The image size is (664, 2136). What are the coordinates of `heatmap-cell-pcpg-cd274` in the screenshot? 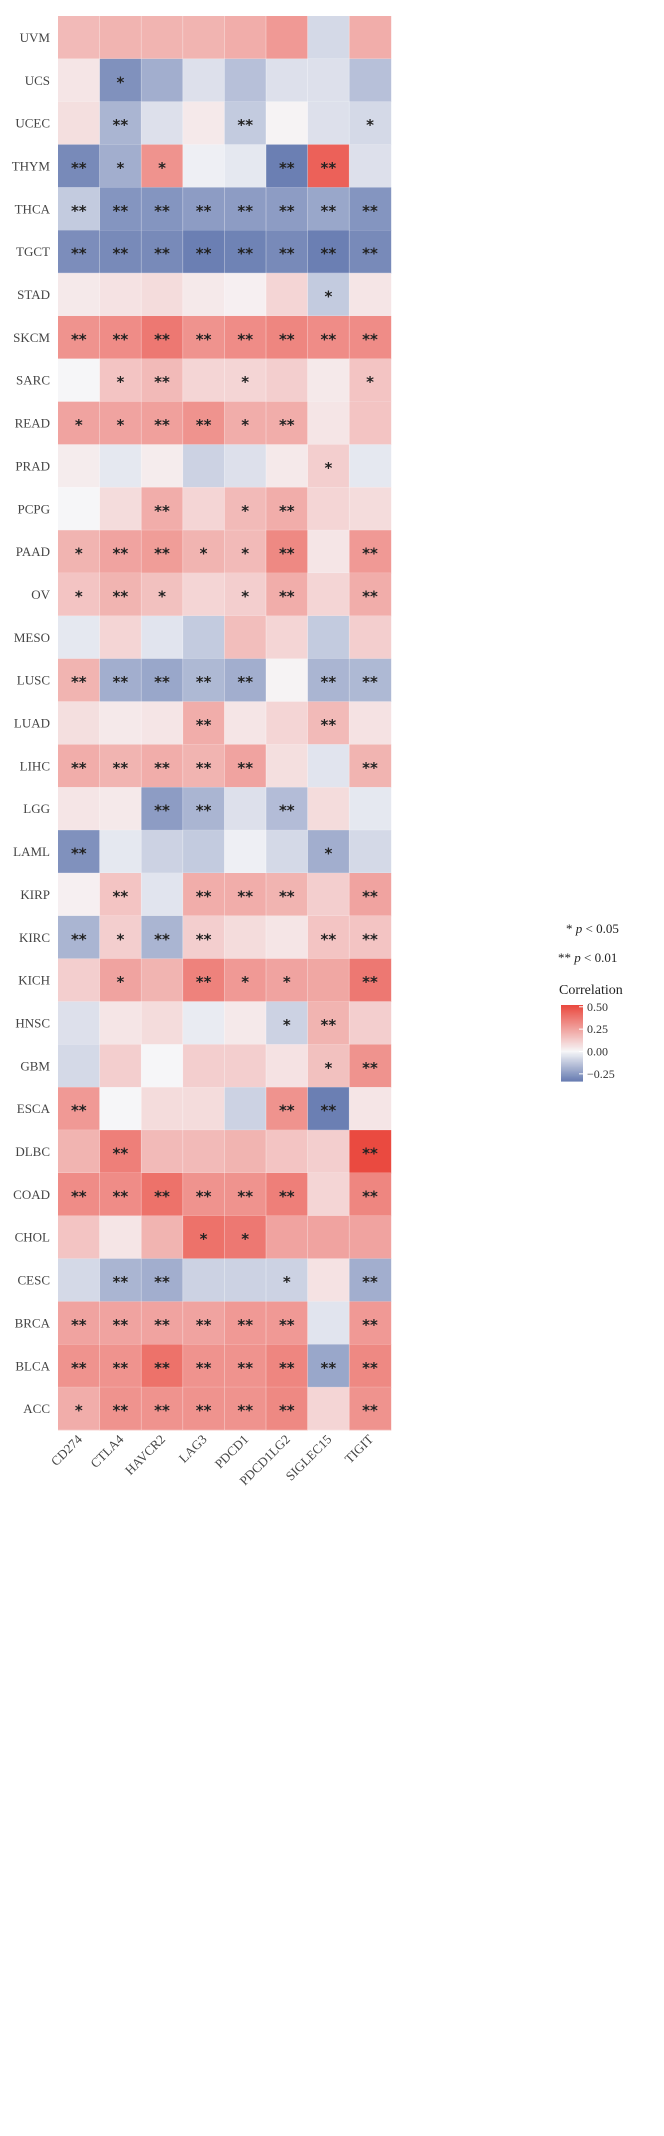 It's located at (79, 509).